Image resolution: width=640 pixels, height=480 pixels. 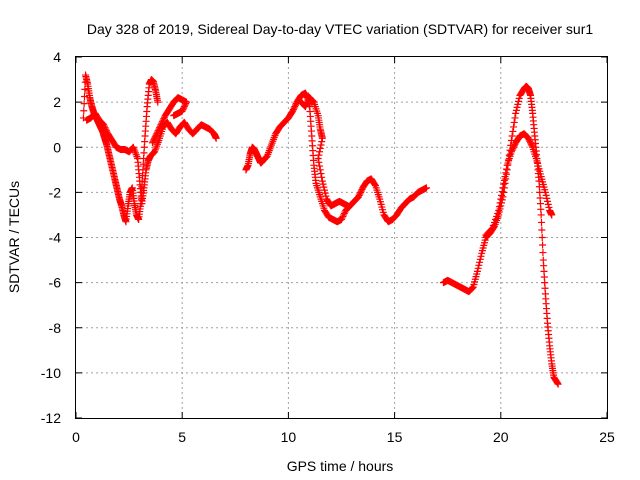 What do you see at coordinates (57, 147) in the screenshot?
I see `y-tick-label: 0` at bounding box center [57, 147].